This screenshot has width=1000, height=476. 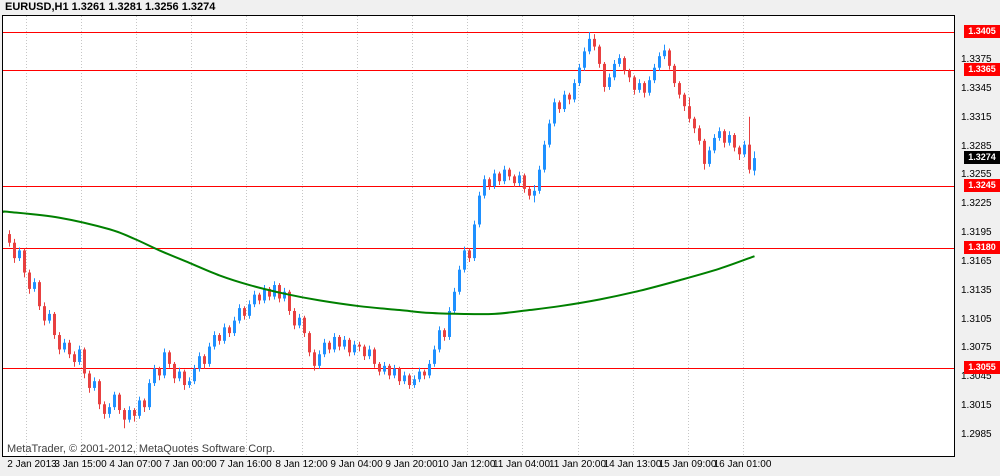 What do you see at coordinates (521, 464) in the screenshot?
I see `time-axis-label: 11 Jan 04:00` at bounding box center [521, 464].